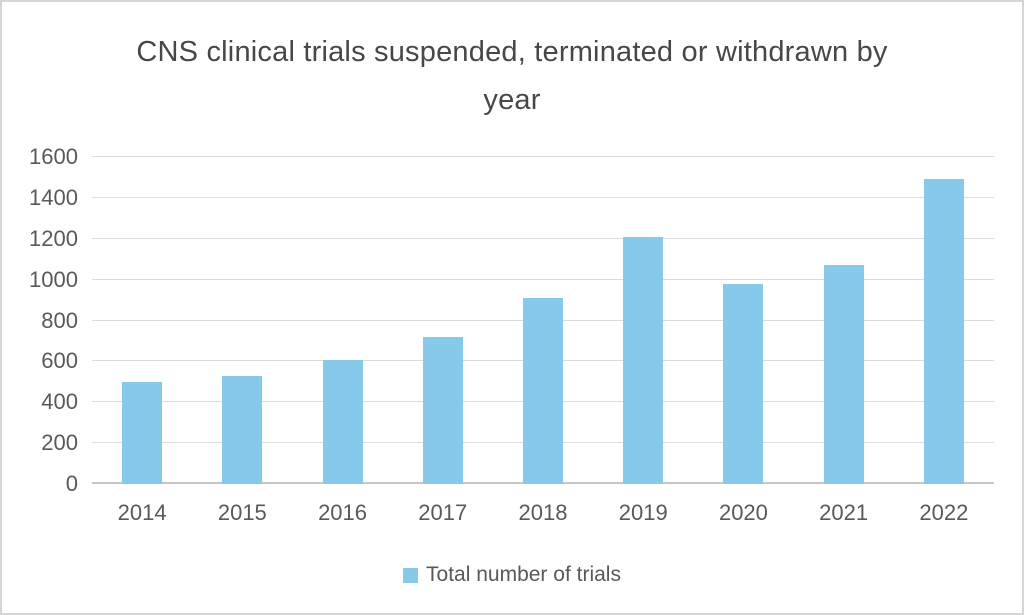  What do you see at coordinates (242, 429) in the screenshot?
I see `bar-2015` at bounding box center [242, 429].